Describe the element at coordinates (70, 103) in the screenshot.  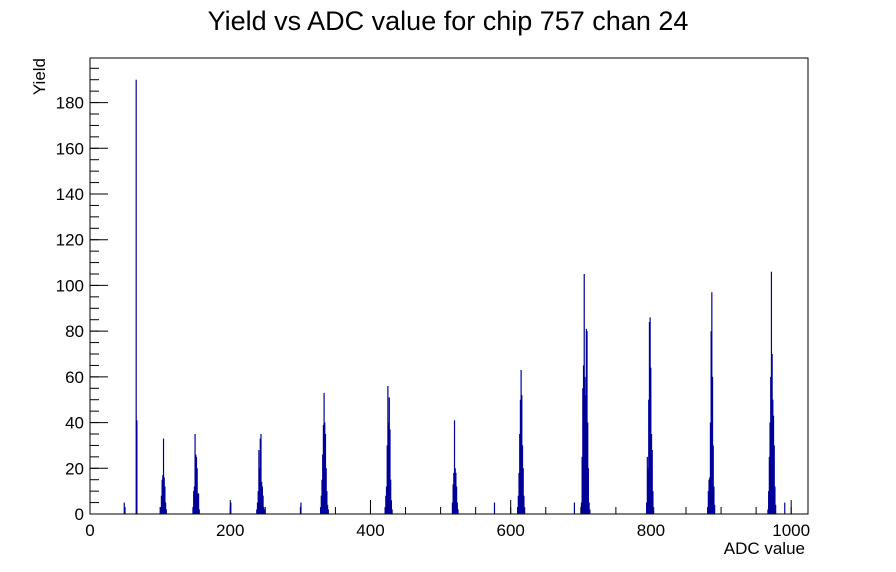
I see `y-tick-label: 180` at that location.